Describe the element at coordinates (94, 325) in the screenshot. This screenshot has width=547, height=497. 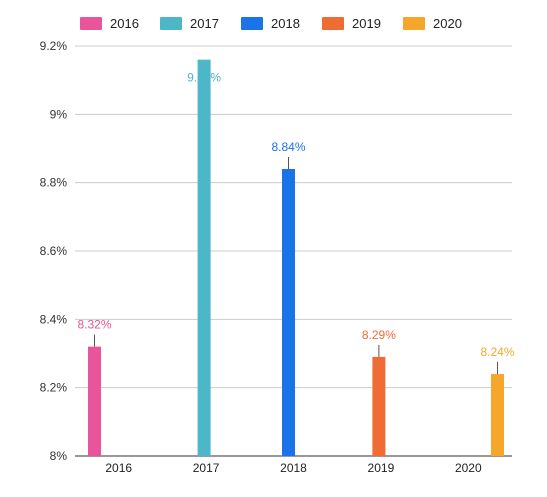
I see `data-label-2016: 8.32%` at that location.